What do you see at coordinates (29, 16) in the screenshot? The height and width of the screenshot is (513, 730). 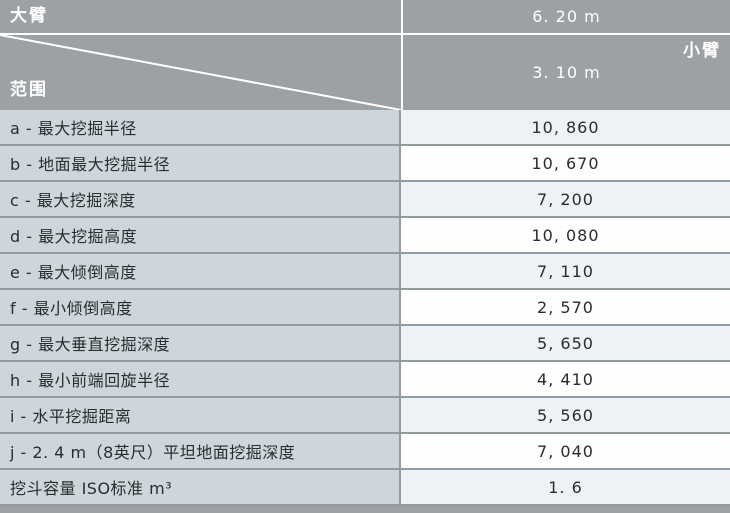 I see `boom-label: 大臂` at bounding box center [29, 16].